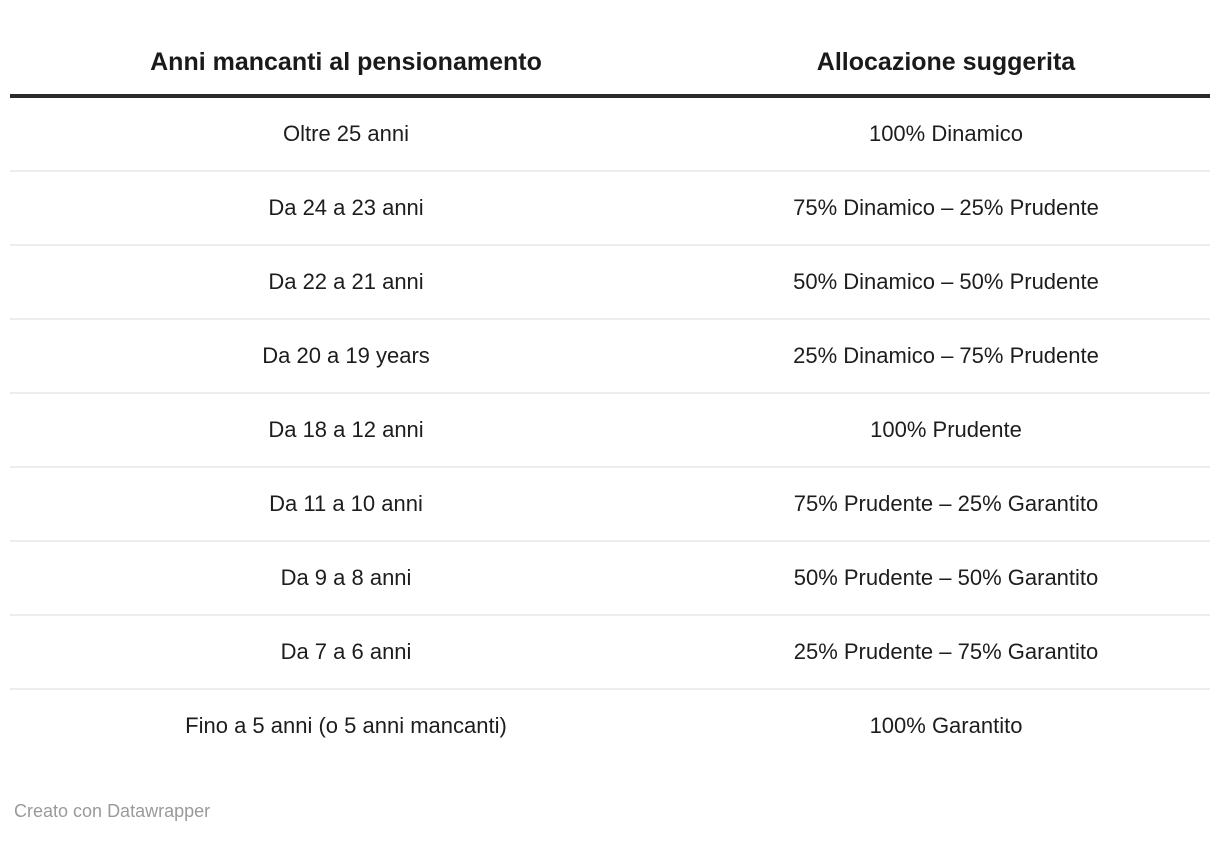  I want to click on attribution-prefix: Creato con, so click(61, 811).